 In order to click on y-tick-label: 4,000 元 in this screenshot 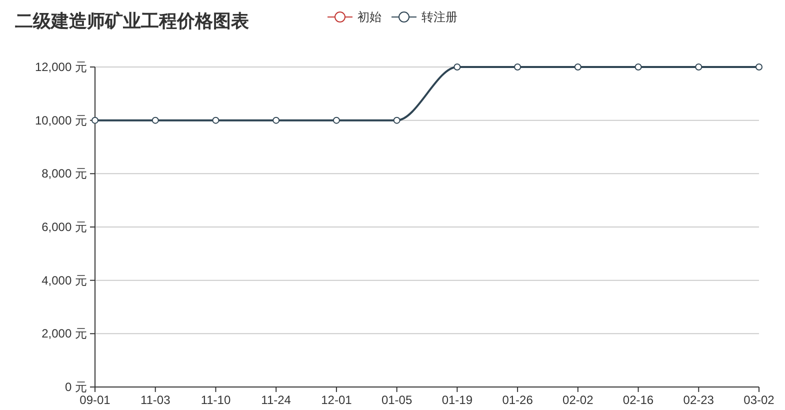, I will do `click(64, 280)`.